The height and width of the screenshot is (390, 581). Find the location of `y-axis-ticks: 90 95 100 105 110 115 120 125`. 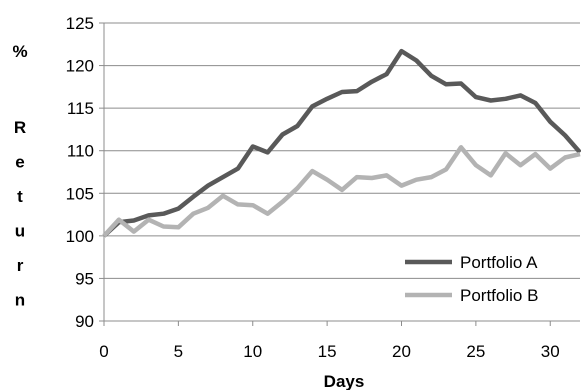

y-axis-ticks: 90 95 100 105 110 115 120 125 is located at coordinates (85, 172).